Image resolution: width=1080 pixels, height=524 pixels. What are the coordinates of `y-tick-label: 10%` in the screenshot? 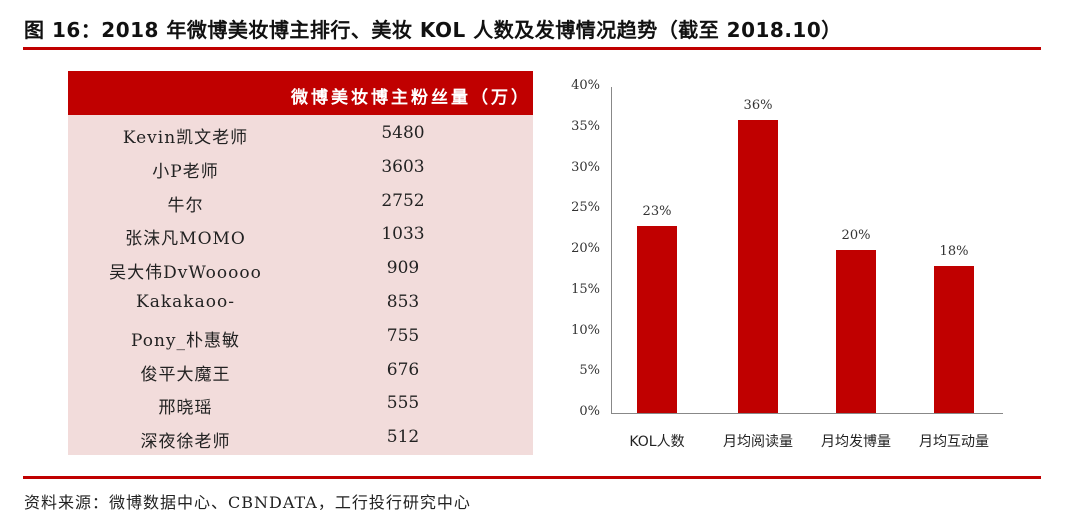 It's located at (585, 330).